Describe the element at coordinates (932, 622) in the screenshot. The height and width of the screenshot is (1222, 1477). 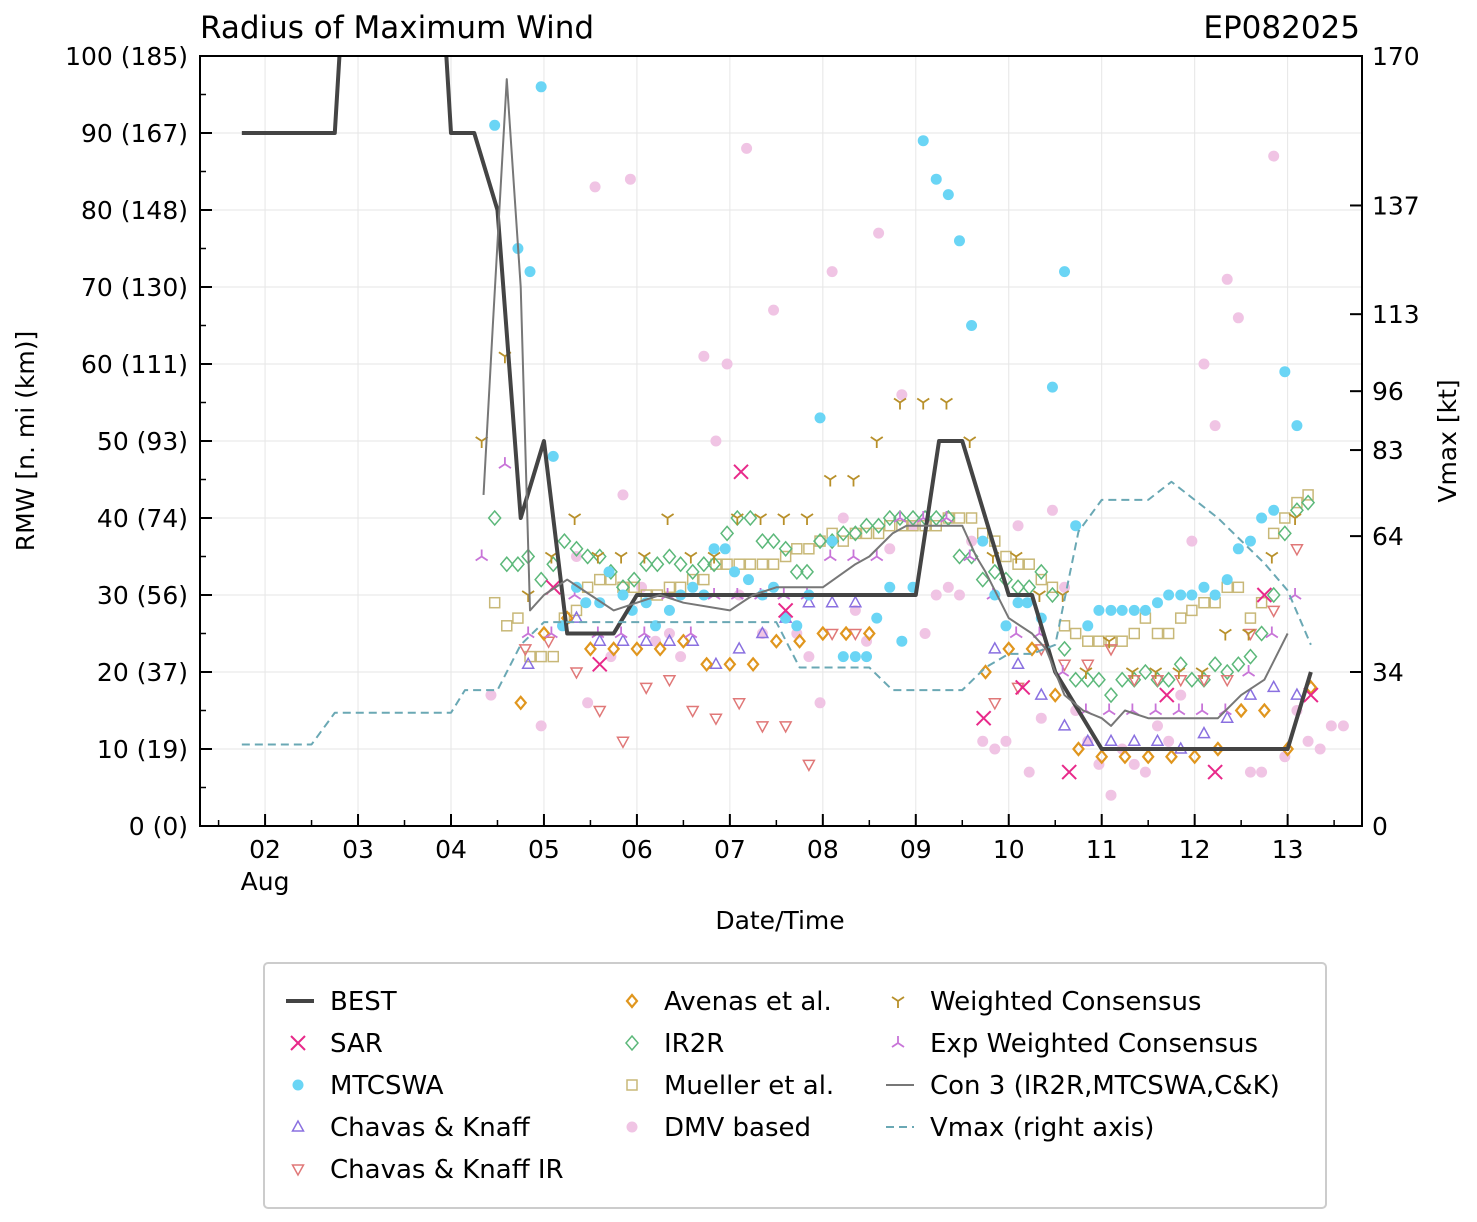
I see `sar-series` at that location.